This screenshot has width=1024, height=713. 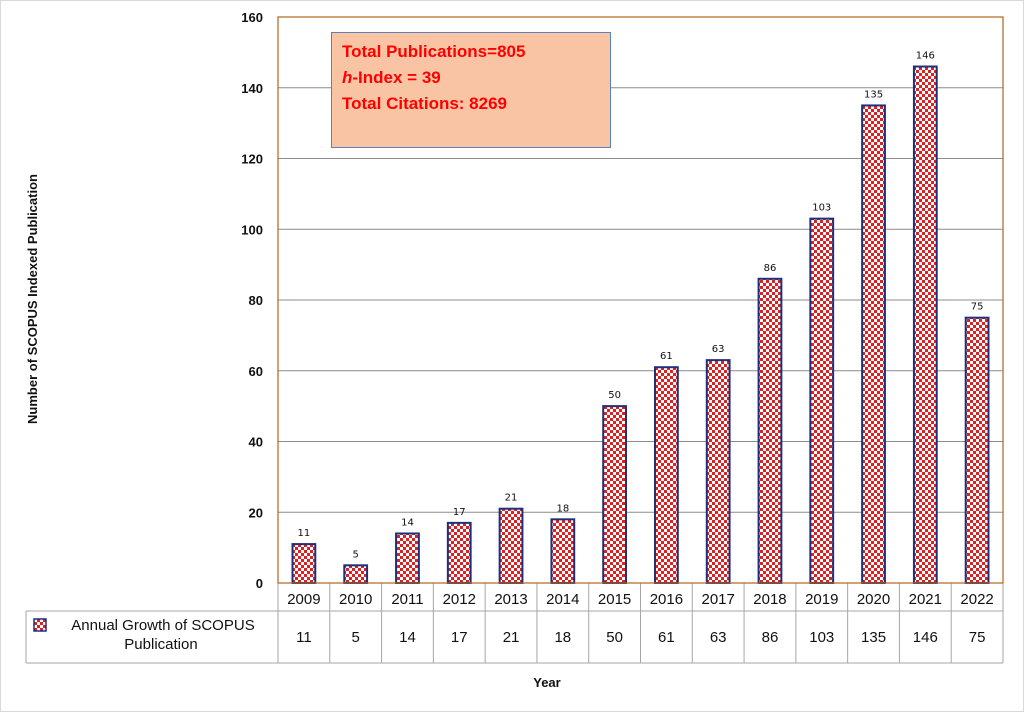 I want to click on table-value-2011: 14, so click(x=407, y=637).